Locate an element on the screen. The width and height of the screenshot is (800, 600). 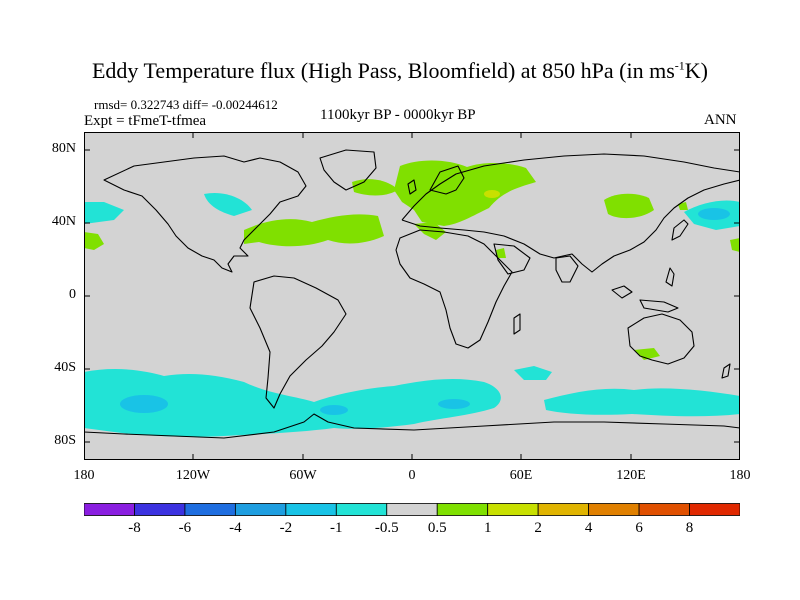
lon-label-180w: 180 is located at coordinates (84, 475).